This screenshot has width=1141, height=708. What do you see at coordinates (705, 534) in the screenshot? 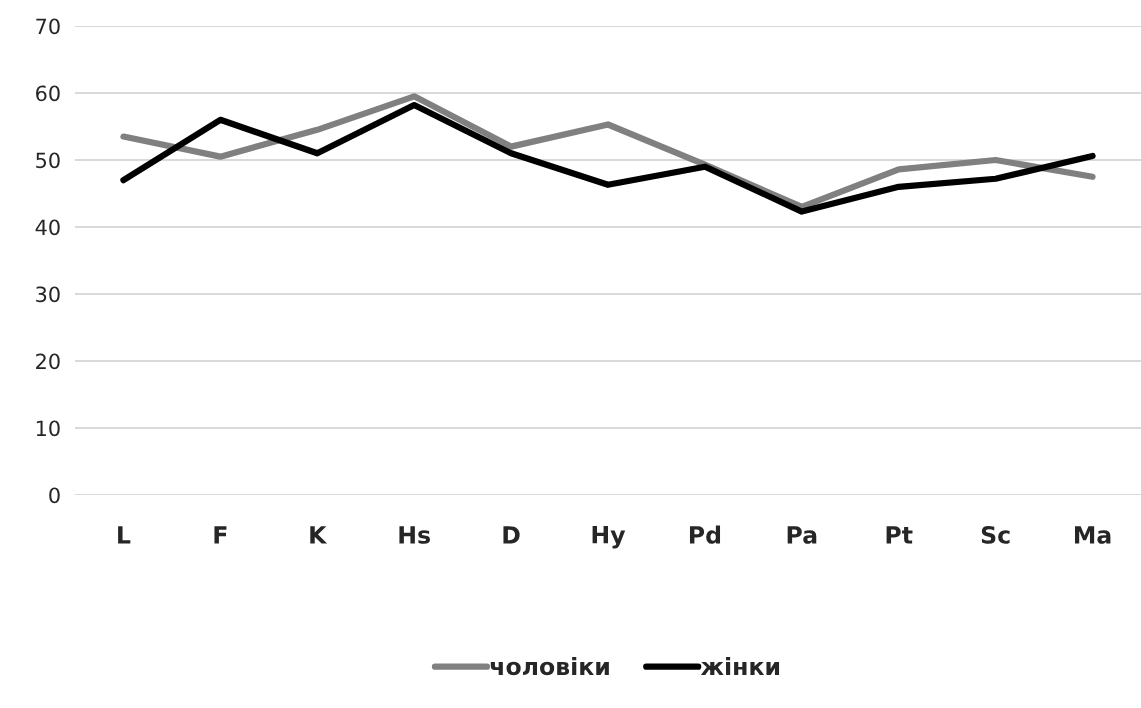
I see `x-tick-label: Pd` at bounding box center [705, 534].